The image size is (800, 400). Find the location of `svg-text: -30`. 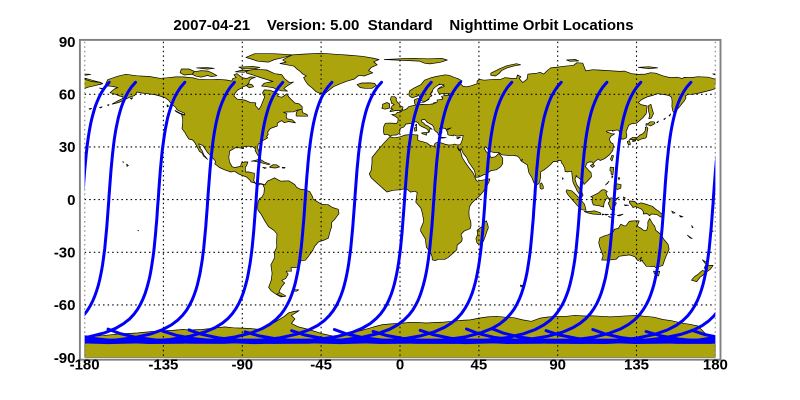

svg-text: -30 is located at coordinates (65, 253).